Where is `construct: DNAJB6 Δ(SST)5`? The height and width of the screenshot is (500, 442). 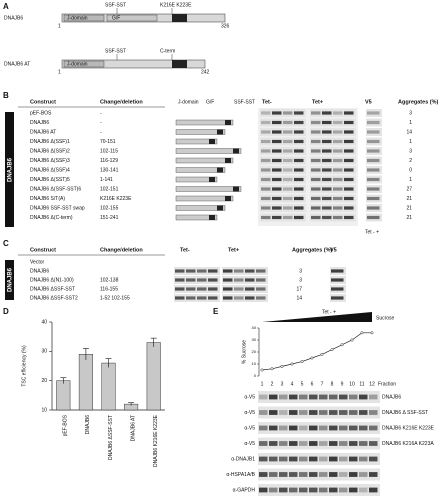
construct: DNAJB6 Δ(SST)5 is located at coordinates (50, 180).